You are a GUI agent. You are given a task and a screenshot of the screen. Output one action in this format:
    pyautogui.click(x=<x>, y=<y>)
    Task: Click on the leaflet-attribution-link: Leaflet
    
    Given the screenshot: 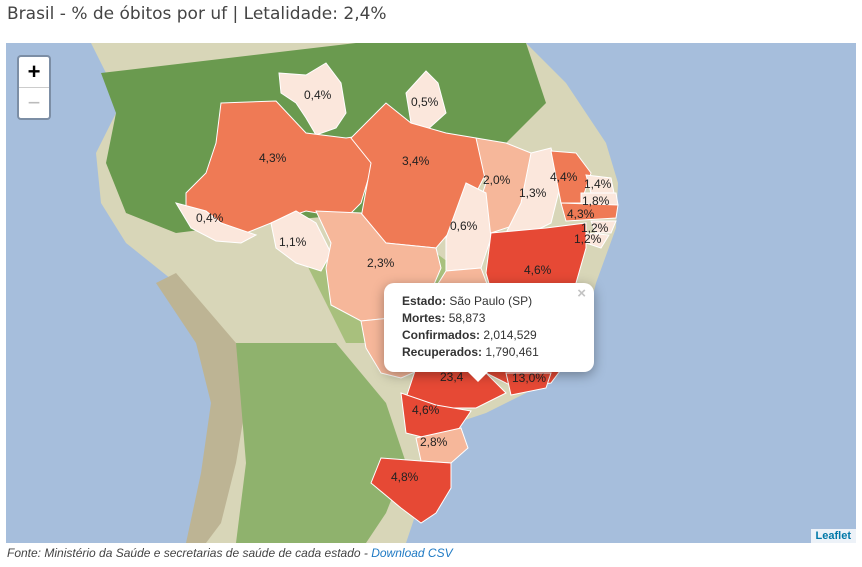 What is the action you would take?
    pyautogui.click(x=833, y=536)
    